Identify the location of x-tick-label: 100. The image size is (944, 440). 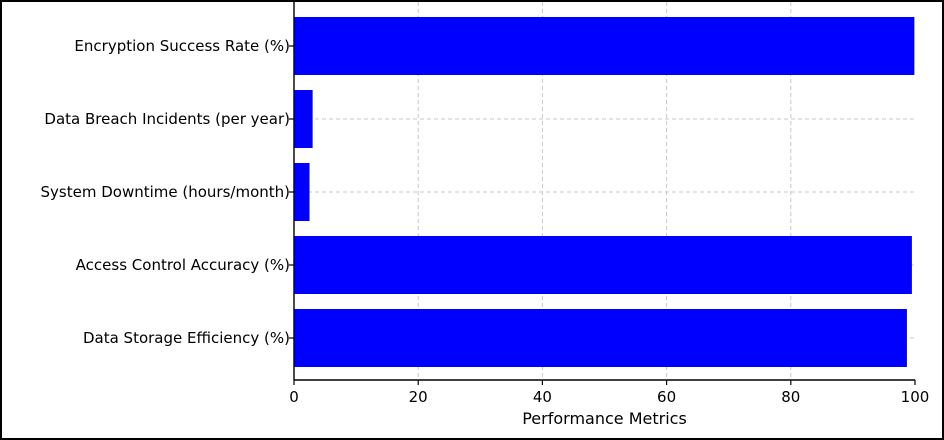
(915, 397).